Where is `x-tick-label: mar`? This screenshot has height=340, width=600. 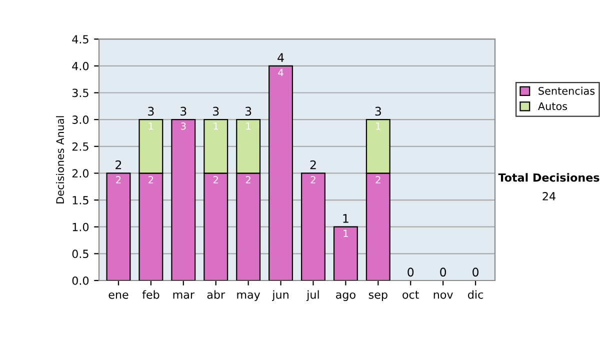 x-tick-label: mar is located at coordinates (183, 295).